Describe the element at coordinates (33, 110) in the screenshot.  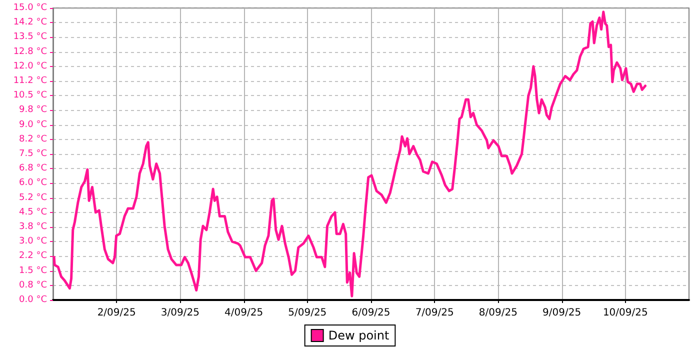
I see `y-tick-label: 9.8 °C` at that location.